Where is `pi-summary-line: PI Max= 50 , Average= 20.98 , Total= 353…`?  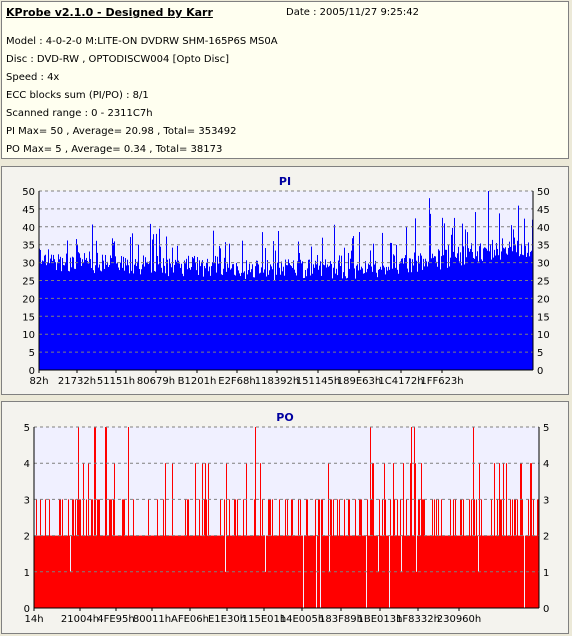
pi-summary-line: PI Max= 50 , Average= 20.98 , Total= 353… is located at coordinates (121, 131).